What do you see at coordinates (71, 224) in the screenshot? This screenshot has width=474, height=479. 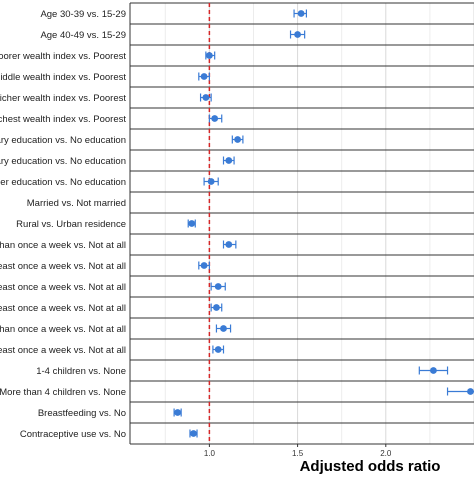 I see `category-label: Rural vs. Urban residence` at bounding box center [71, 224].